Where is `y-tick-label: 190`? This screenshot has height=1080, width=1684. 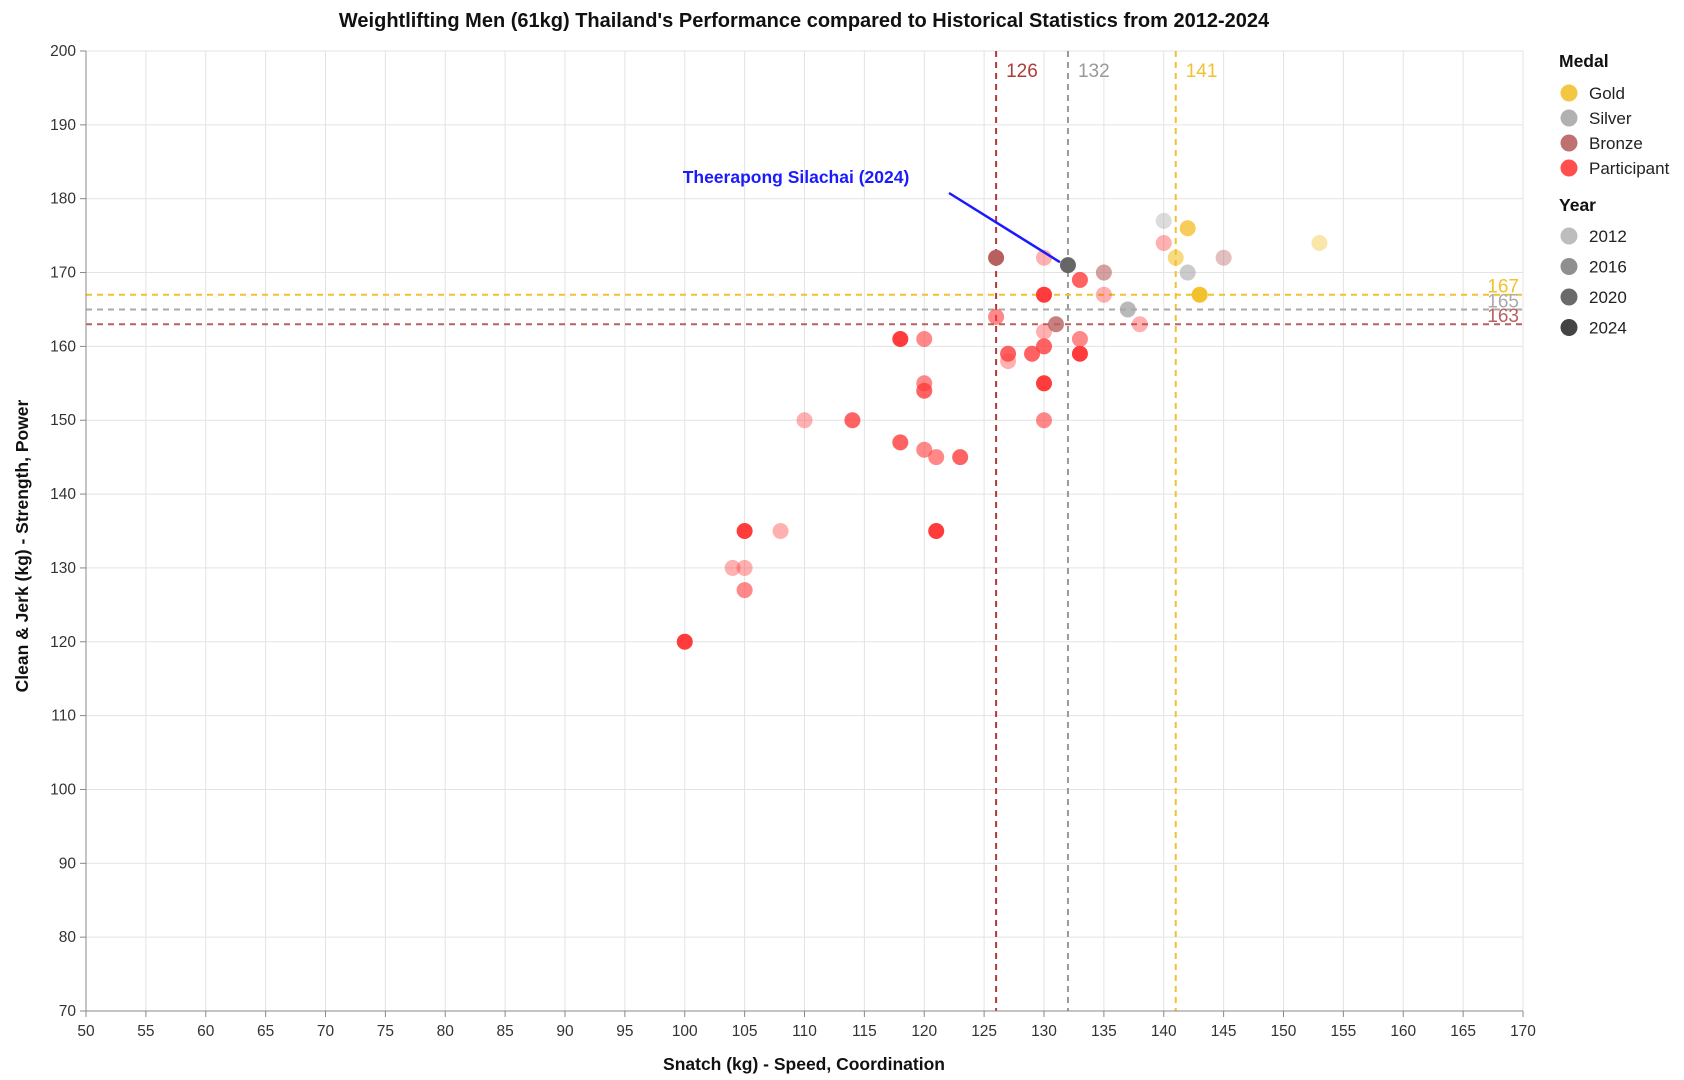
y-tick-label: 190 is located at coordinates (63, 125).